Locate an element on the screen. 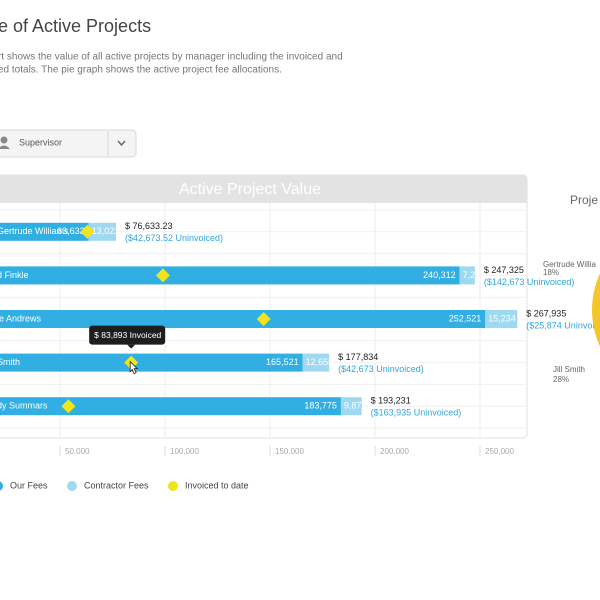  pie-value-label: 18% is located at coordinates (551, 272).